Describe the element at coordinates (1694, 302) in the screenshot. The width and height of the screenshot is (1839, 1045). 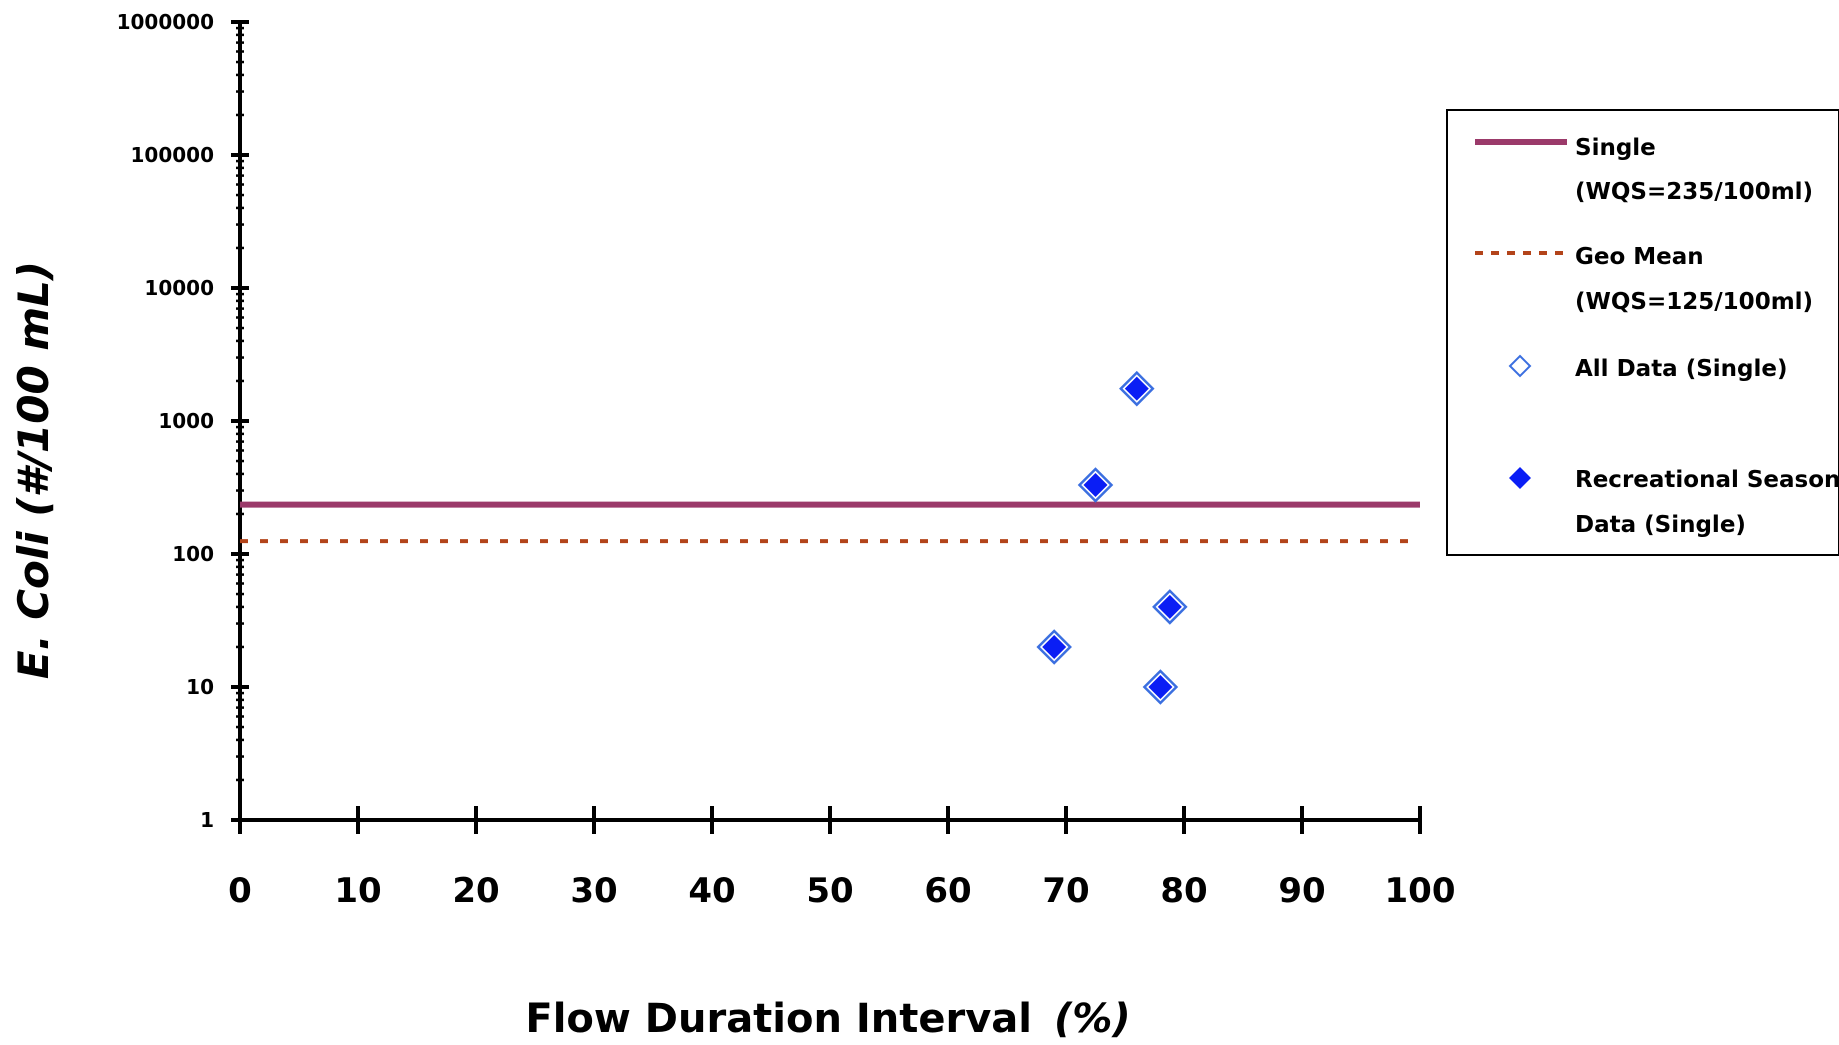
I see `legend-label-geomean-2: (WQS=125/100ml)` at that location.